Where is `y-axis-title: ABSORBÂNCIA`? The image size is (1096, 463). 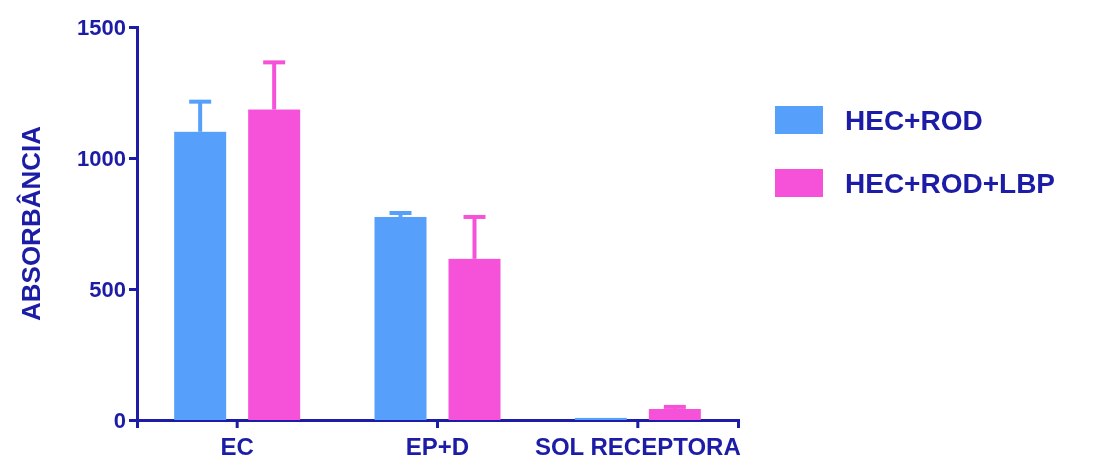
y-axis-title: ABSORBÂNCIA is located at coordinates (31, 223).